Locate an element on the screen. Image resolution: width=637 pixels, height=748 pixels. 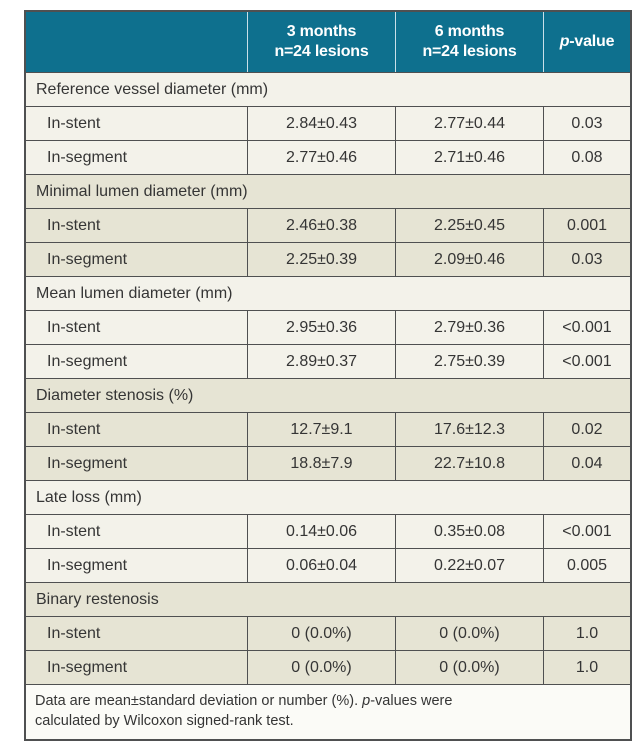
table-row: In-stent 2.84±0.43 2.77±0.44 0.03 is located at coordinates (328, 123).